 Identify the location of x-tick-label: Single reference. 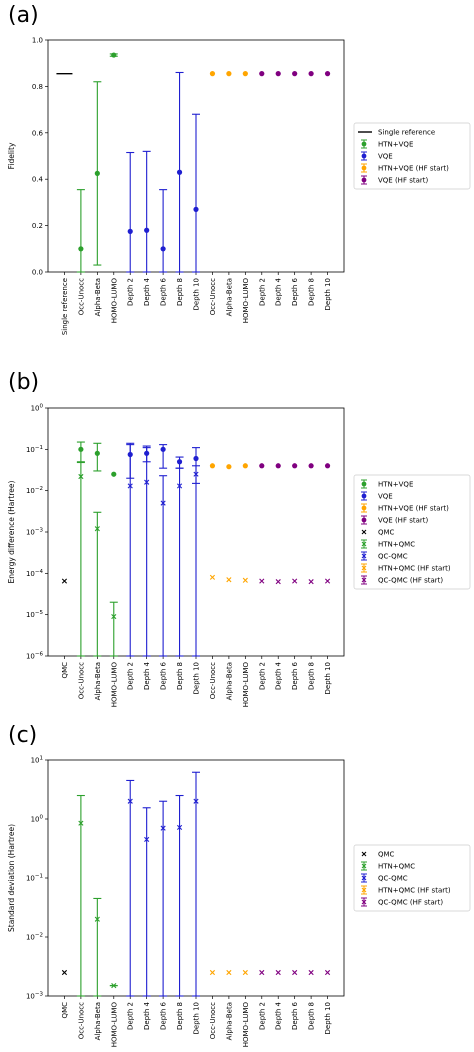
(65, 306).